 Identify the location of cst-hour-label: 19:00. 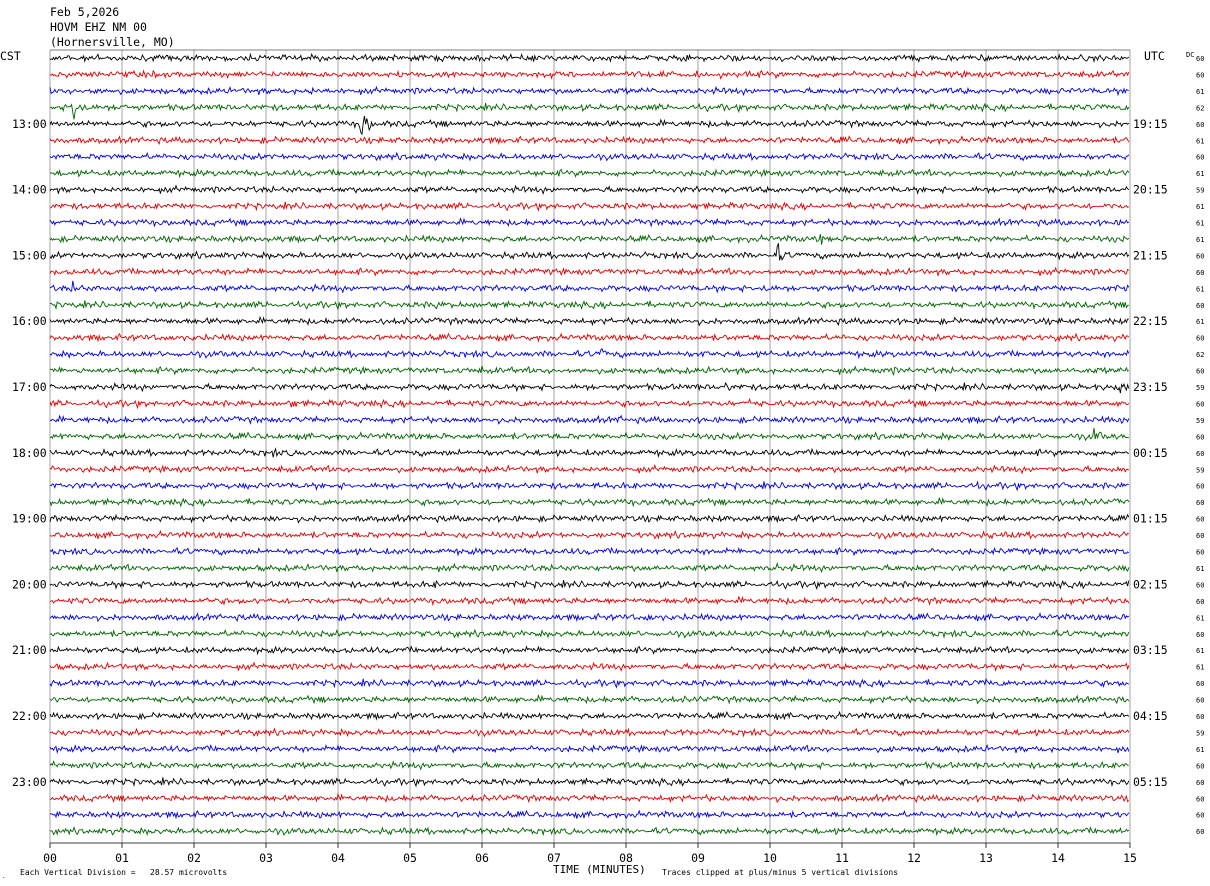
(29, 519).